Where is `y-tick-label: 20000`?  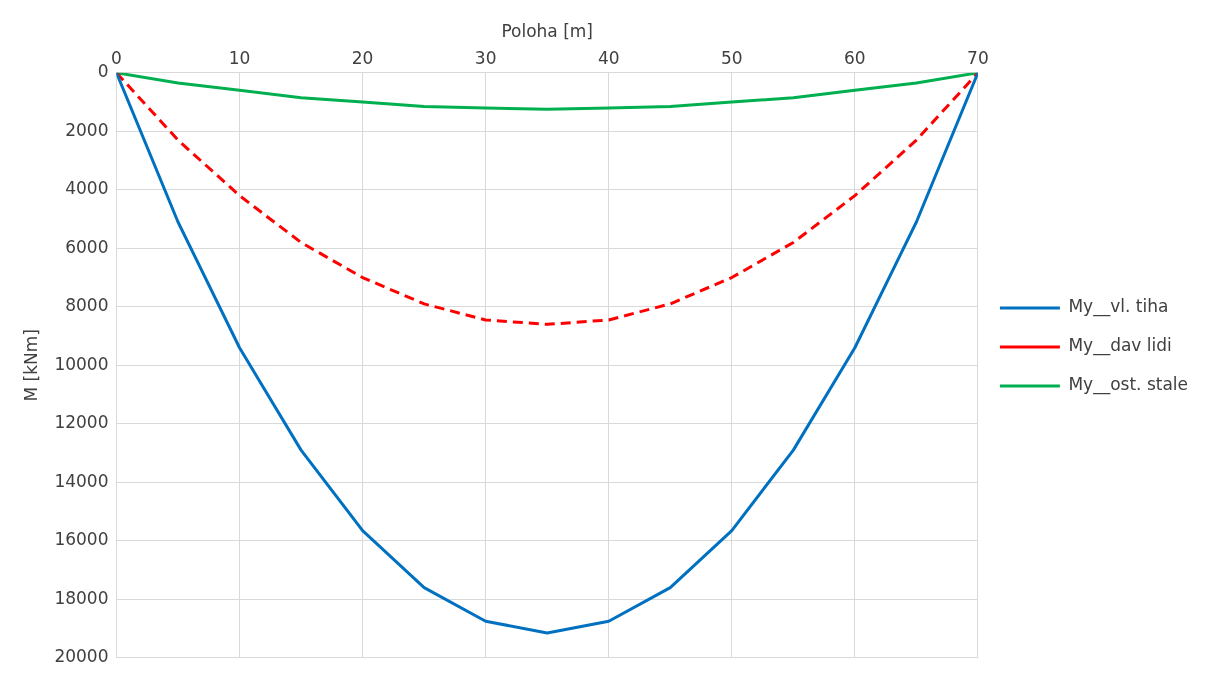 y-tick-label: 20000 is located at coordinates (81, 656).